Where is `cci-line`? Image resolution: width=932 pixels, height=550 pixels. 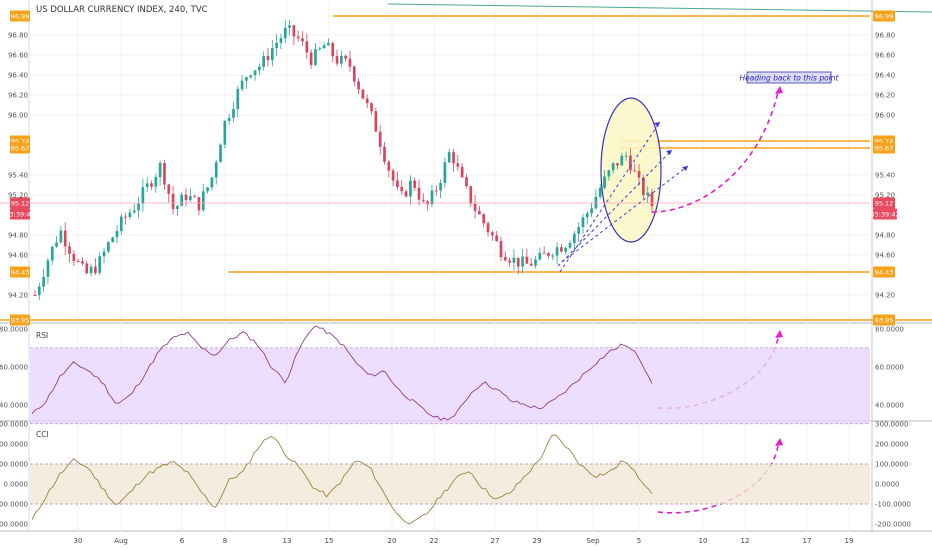
cci-line is located at coordinates (342, 479).